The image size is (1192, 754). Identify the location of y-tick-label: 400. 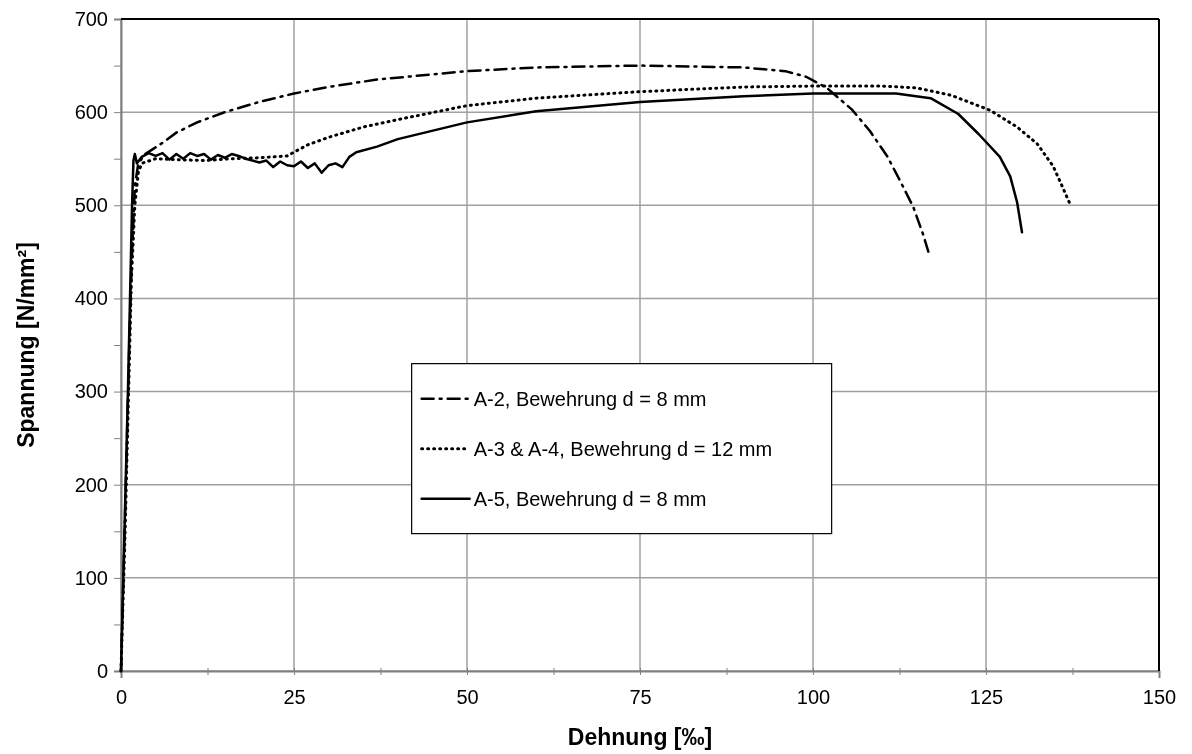
(91, 298).